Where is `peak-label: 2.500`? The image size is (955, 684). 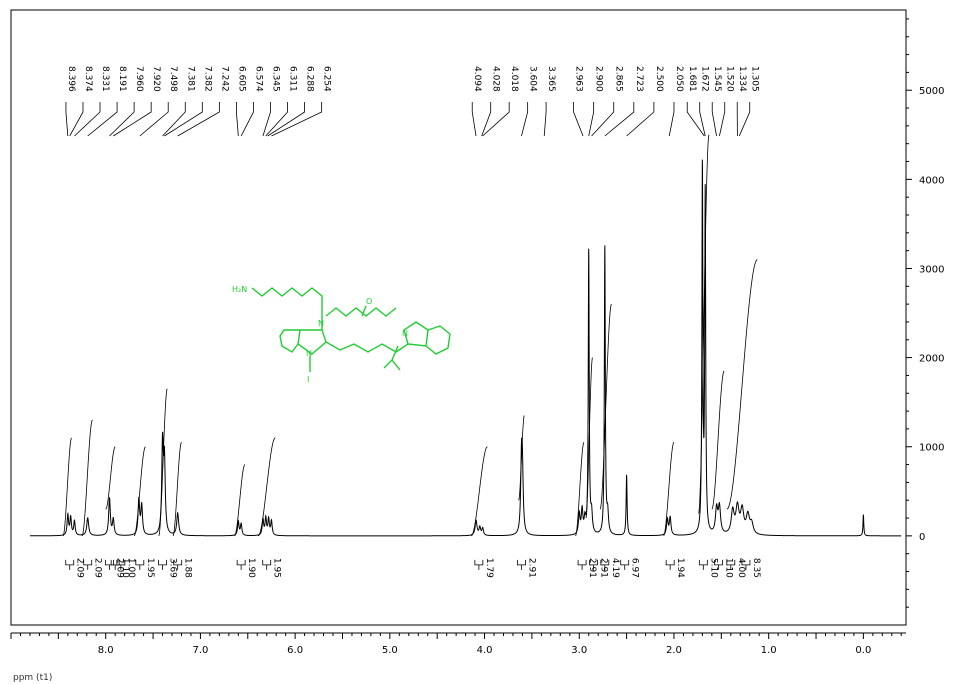 peak-label: 2.500 is located at coordinates (659, 79).